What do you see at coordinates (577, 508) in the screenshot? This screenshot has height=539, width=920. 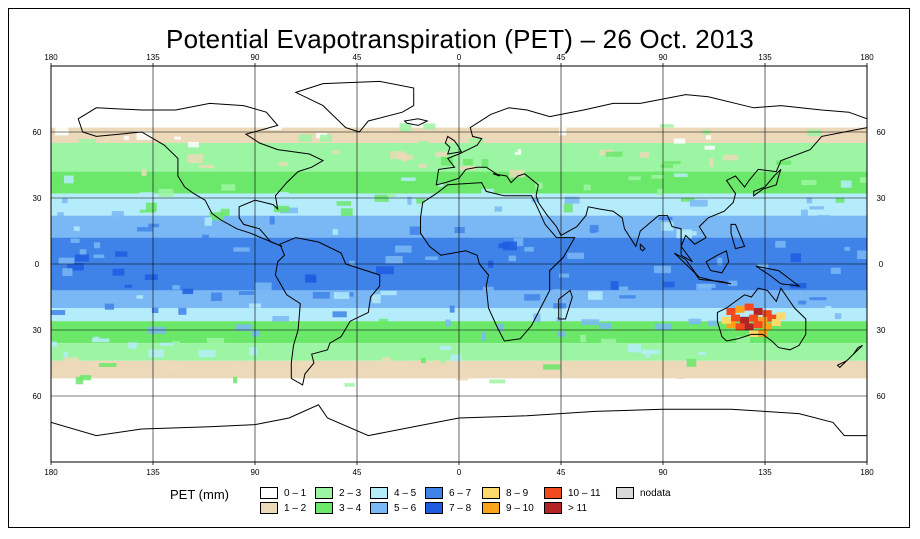 I see `legend-label: > 11` at bounding box center [577, 508].